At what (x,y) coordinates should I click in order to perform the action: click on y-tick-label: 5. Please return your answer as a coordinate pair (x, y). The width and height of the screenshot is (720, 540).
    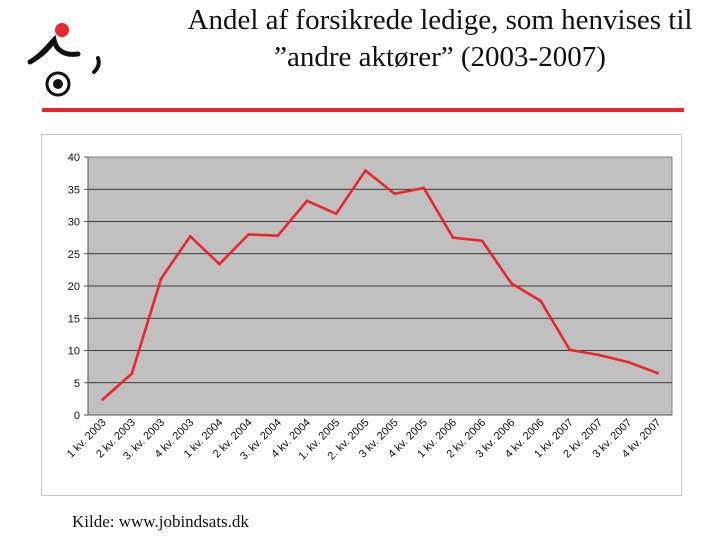
    Looking at the image, I should click on (77, 384).